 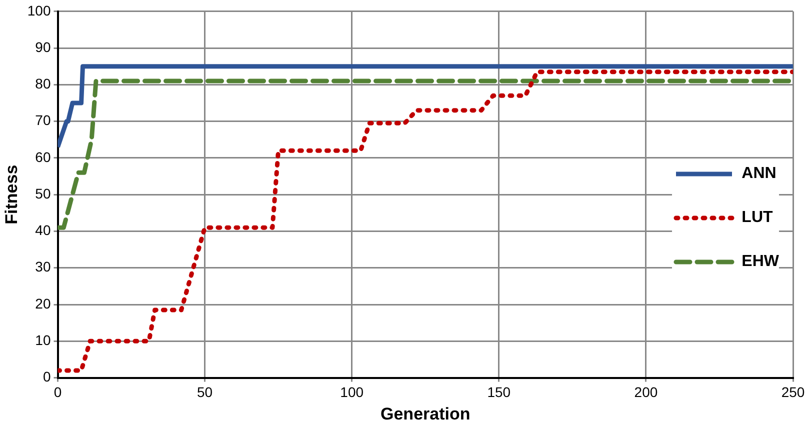 What do you see at coordinates (425, 414) in the screenshot?
I see `x-axis-title: Generation` at bounding box center [425, 414].